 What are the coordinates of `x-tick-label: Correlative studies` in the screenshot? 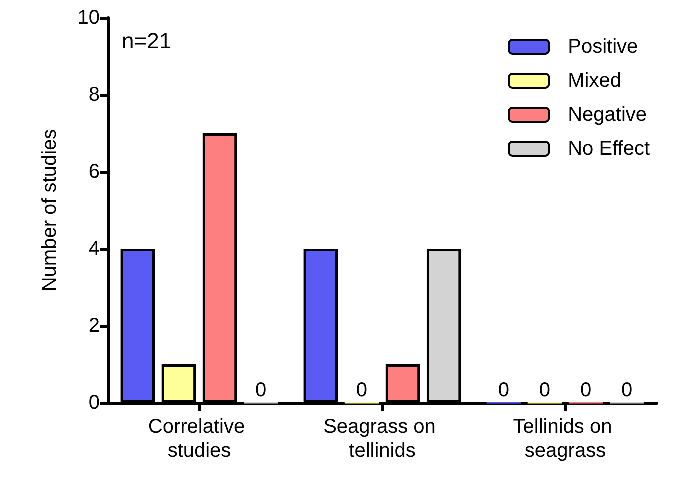 It's located at (199, 439).